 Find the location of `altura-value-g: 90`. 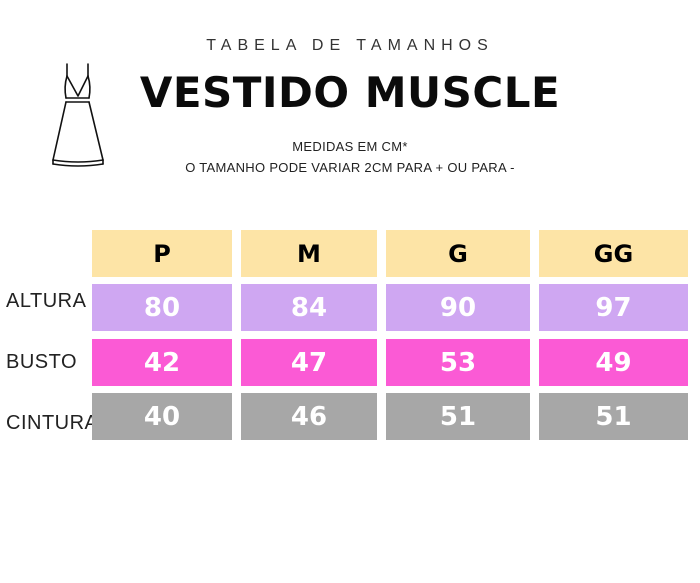

altura-value-g: 90 is located at coordinates (458, 307).